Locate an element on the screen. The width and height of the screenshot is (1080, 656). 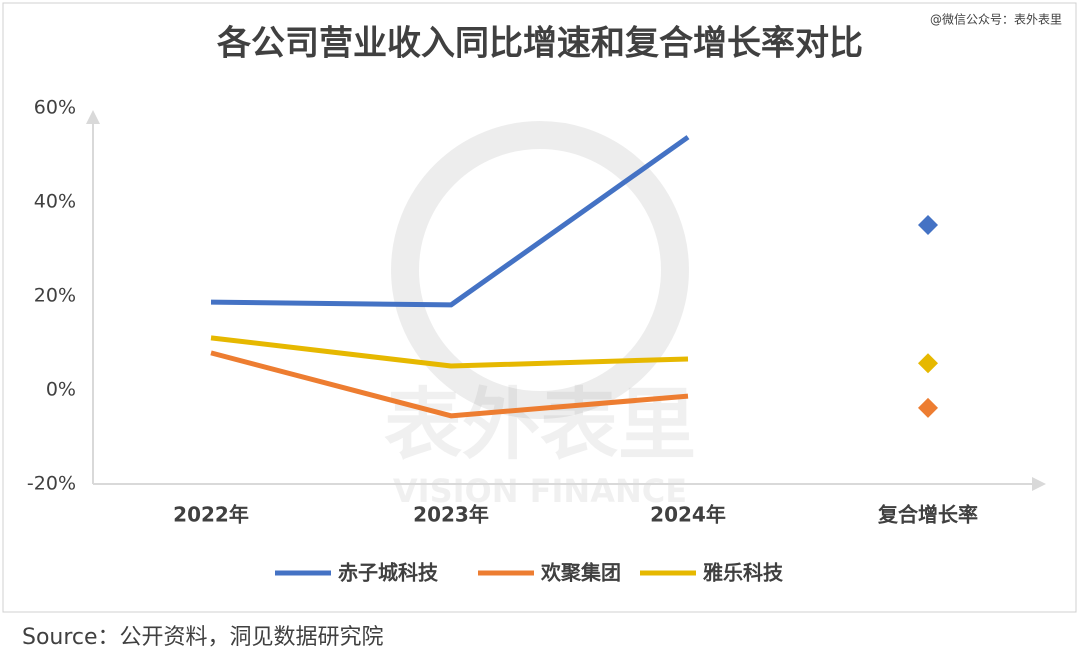
legend-label: 赤子城科技 is located at coordinates (388, 573).